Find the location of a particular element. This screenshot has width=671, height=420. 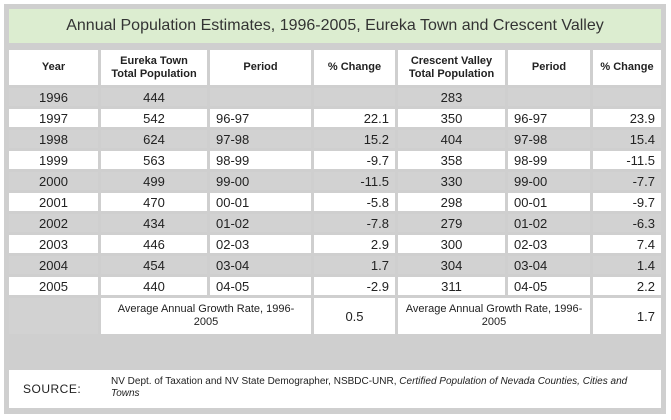

eureka-period-cell: 97-98 is located at coordinates (262, 139).